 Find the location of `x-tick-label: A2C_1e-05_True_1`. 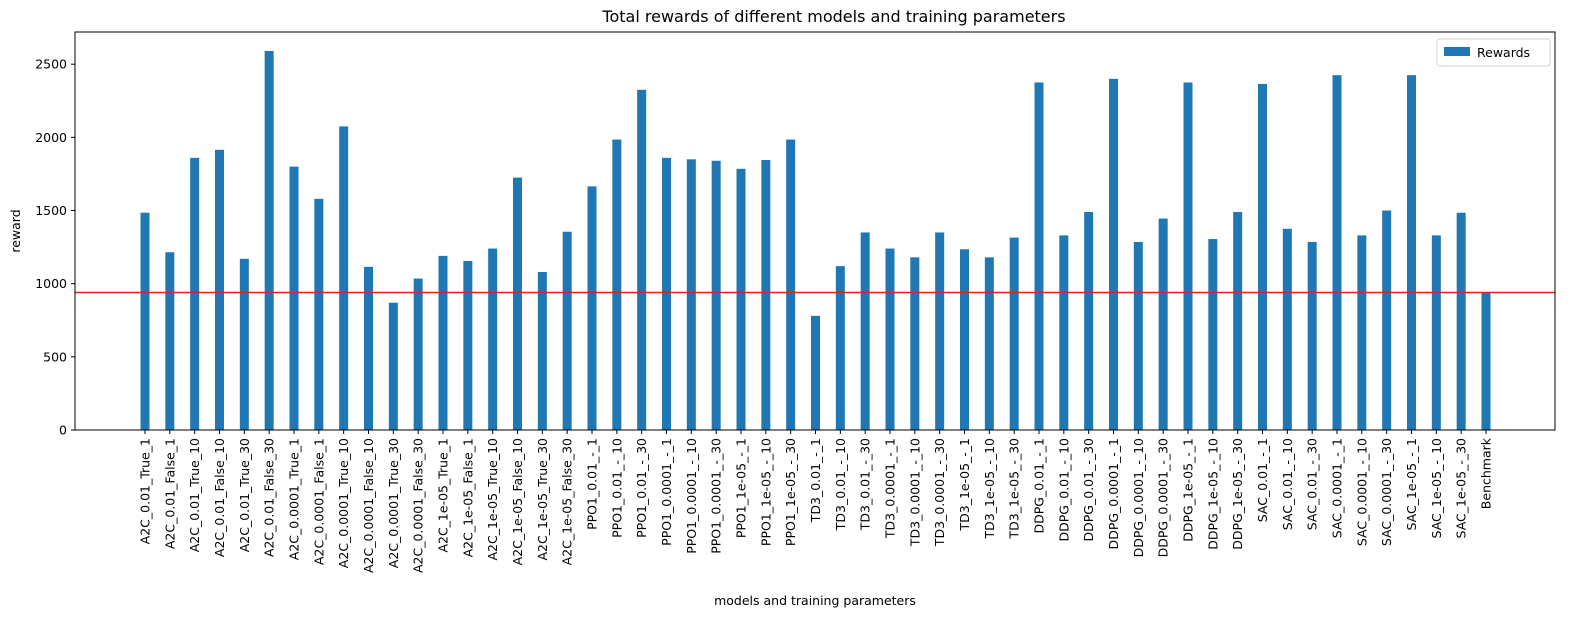

x-tick-label: A2C_1e-05_True_1 is located at coordinates (443, 495).